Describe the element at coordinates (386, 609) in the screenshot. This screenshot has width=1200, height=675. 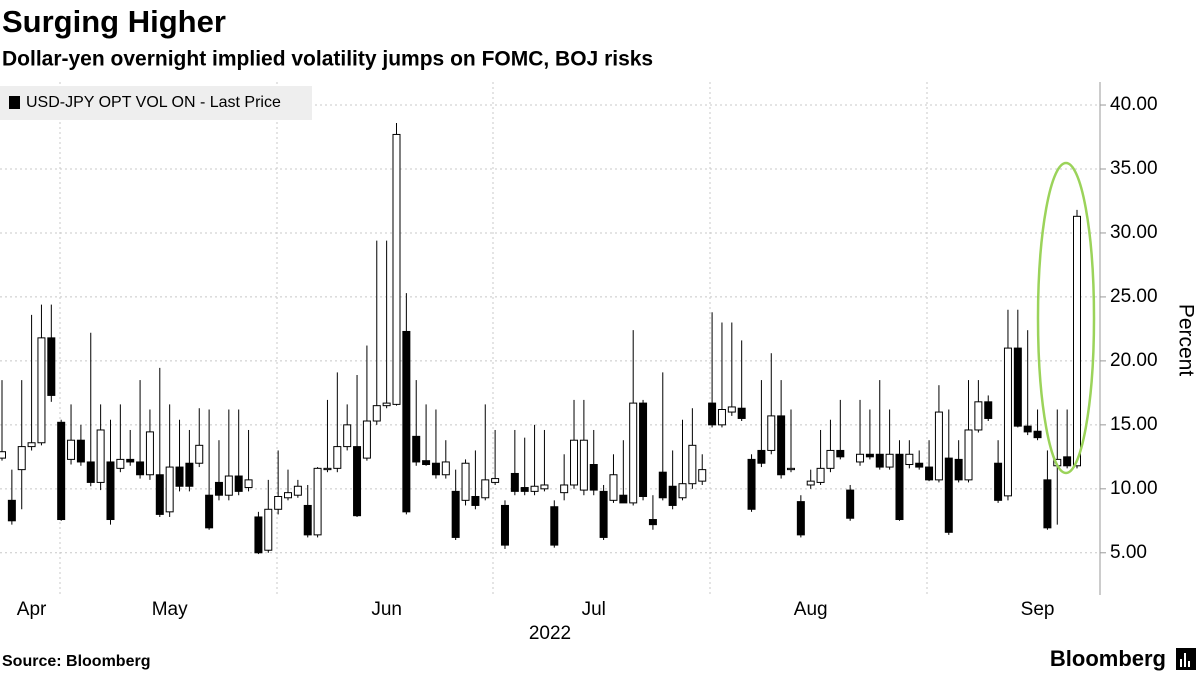
I see `x-tick-label: Jun` at that location.